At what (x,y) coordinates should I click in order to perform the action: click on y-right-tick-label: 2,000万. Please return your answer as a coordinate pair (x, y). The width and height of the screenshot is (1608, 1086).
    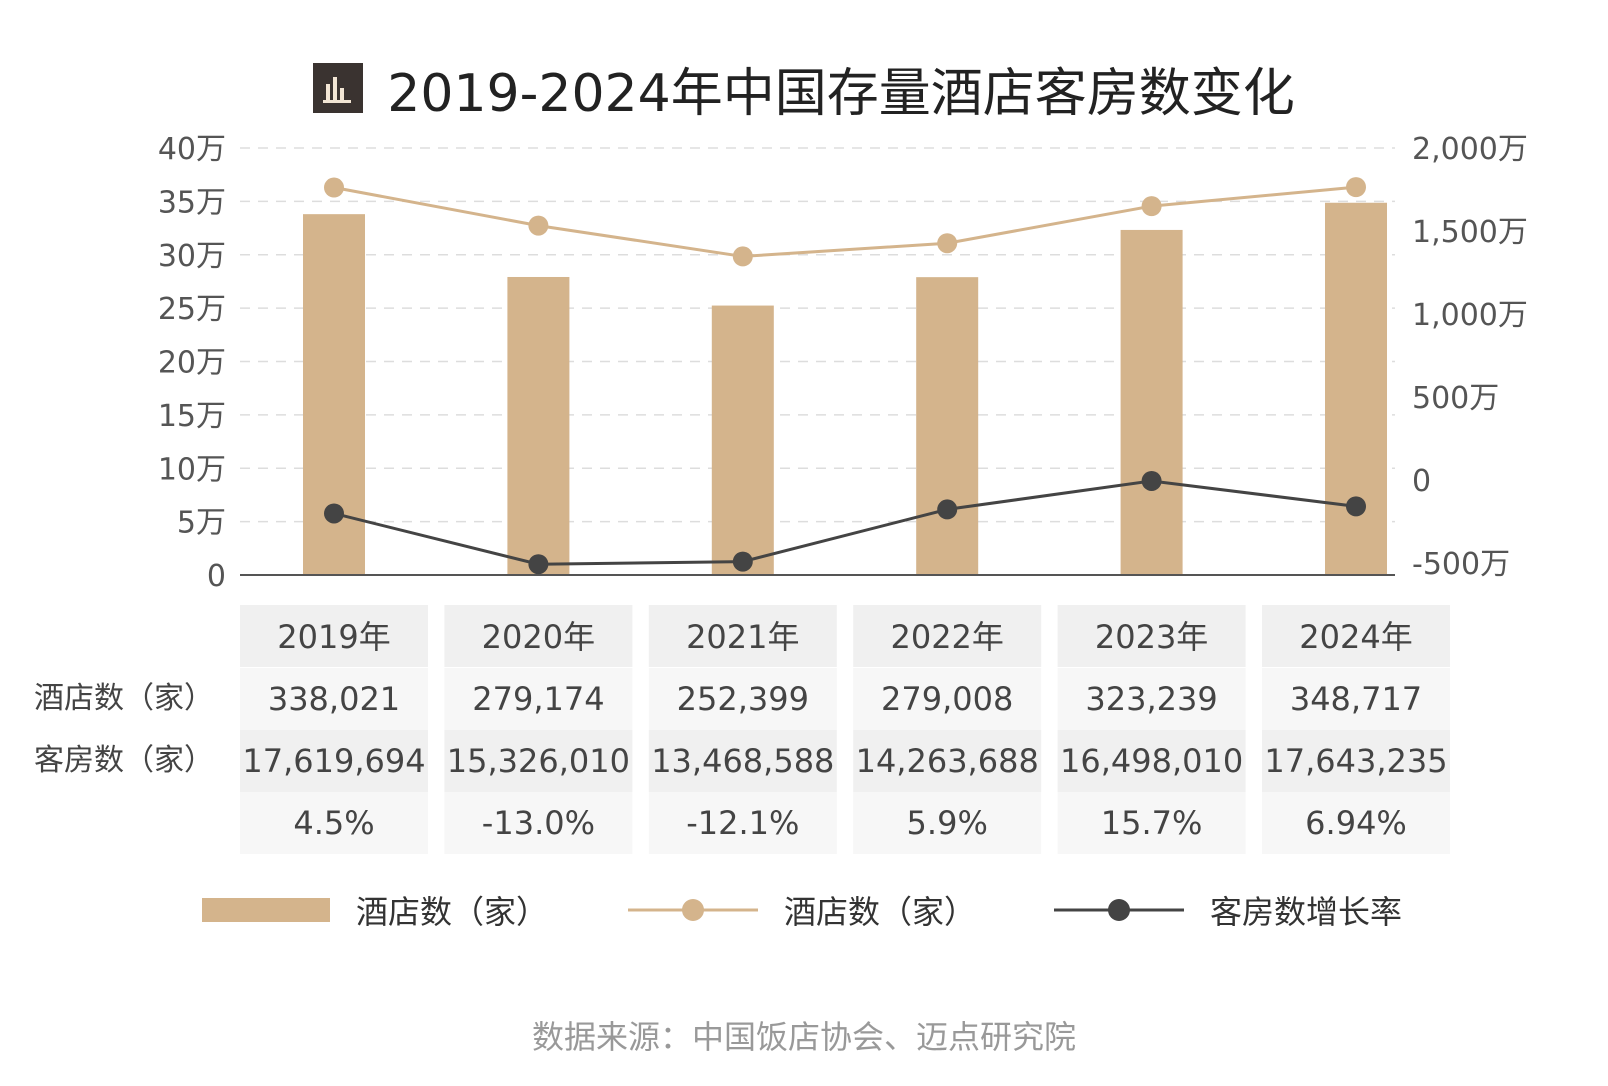
    Looking at the image, I should click on (1470, 149).